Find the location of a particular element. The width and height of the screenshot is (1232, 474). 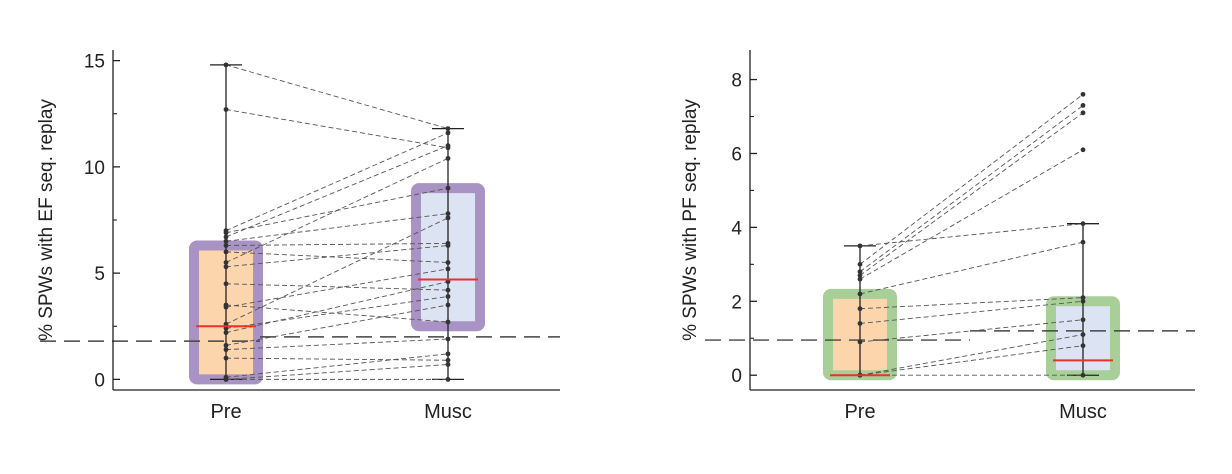

y-tick-label: 6 is located at coordinates (736, 154).